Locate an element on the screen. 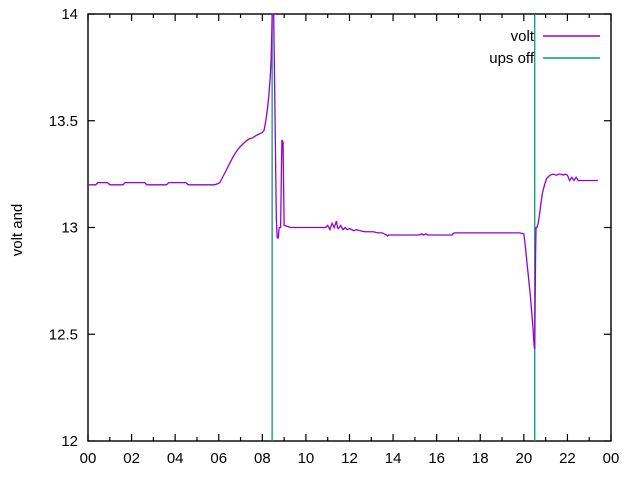 The image size is (640, 480). y-tick-label: 13.5 is located at coordinates (63, 121).